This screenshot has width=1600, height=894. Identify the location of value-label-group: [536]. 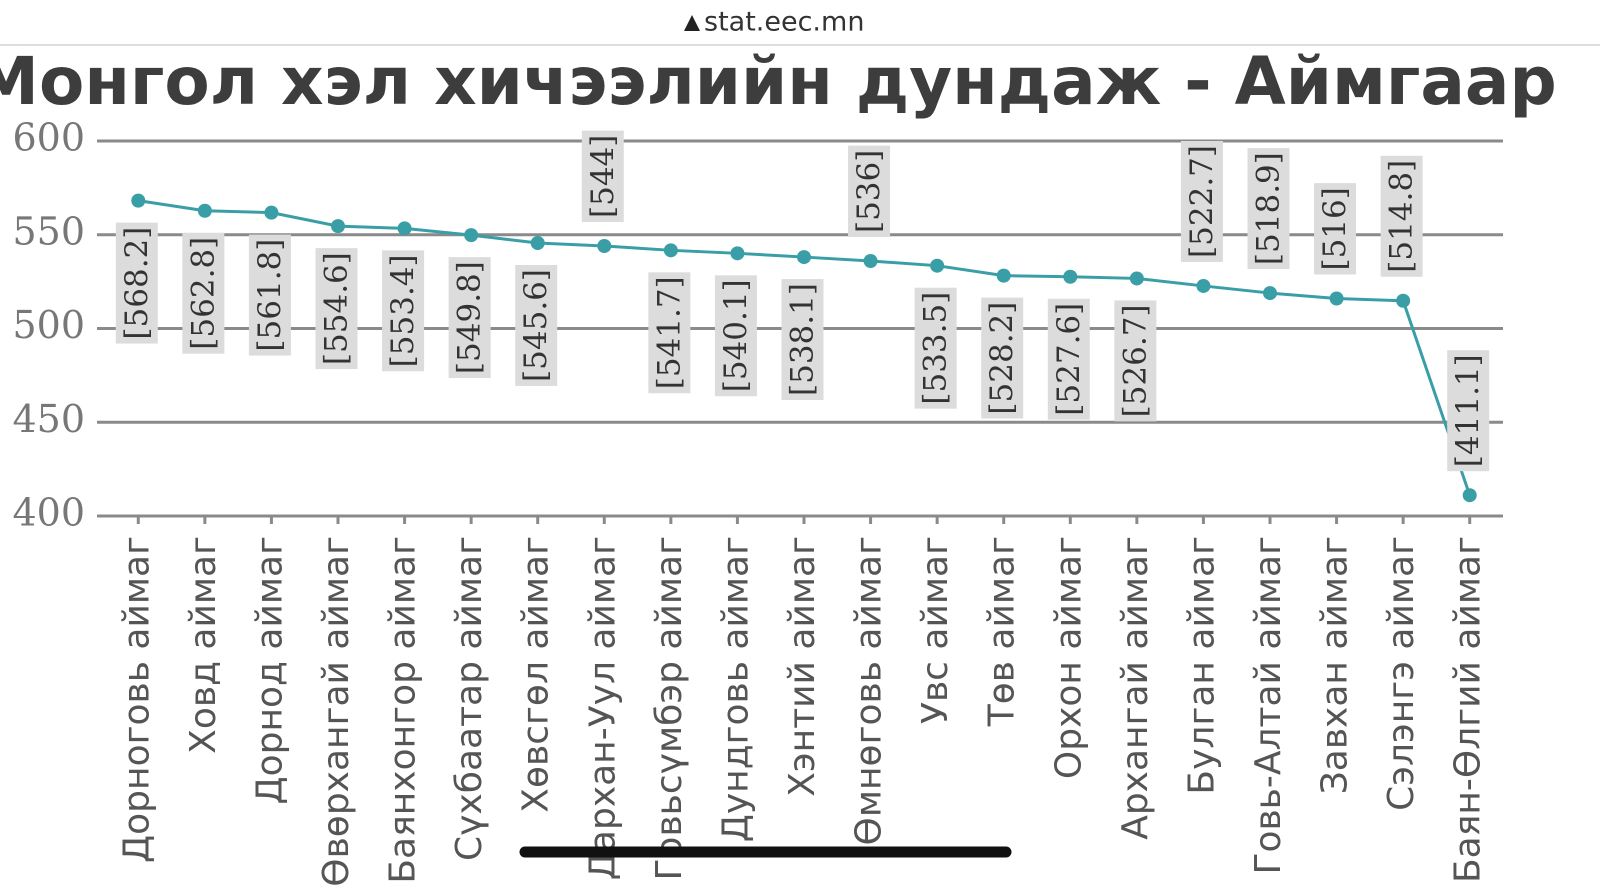
(869, 191).